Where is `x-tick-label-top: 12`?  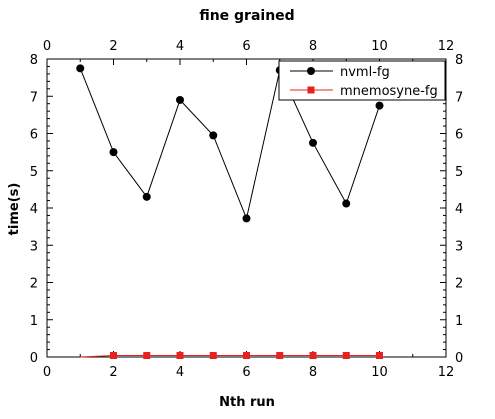 x-tick-label-top: 12 is located at coordinates (446, 46).